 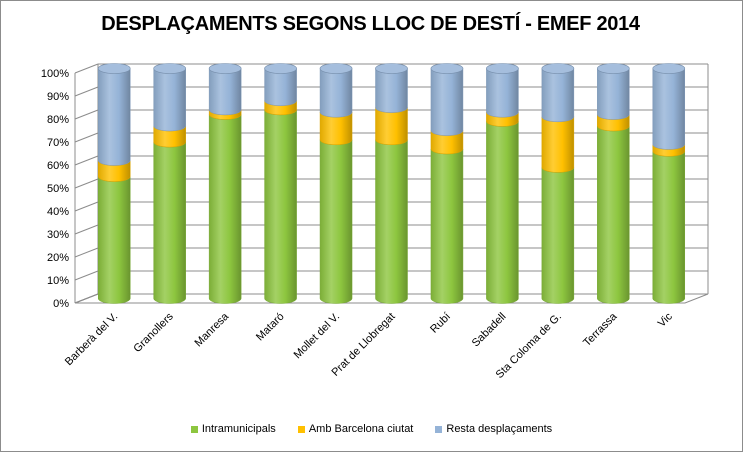 I want to click on y-tick-label: 50%, so click(x=58, y=189).